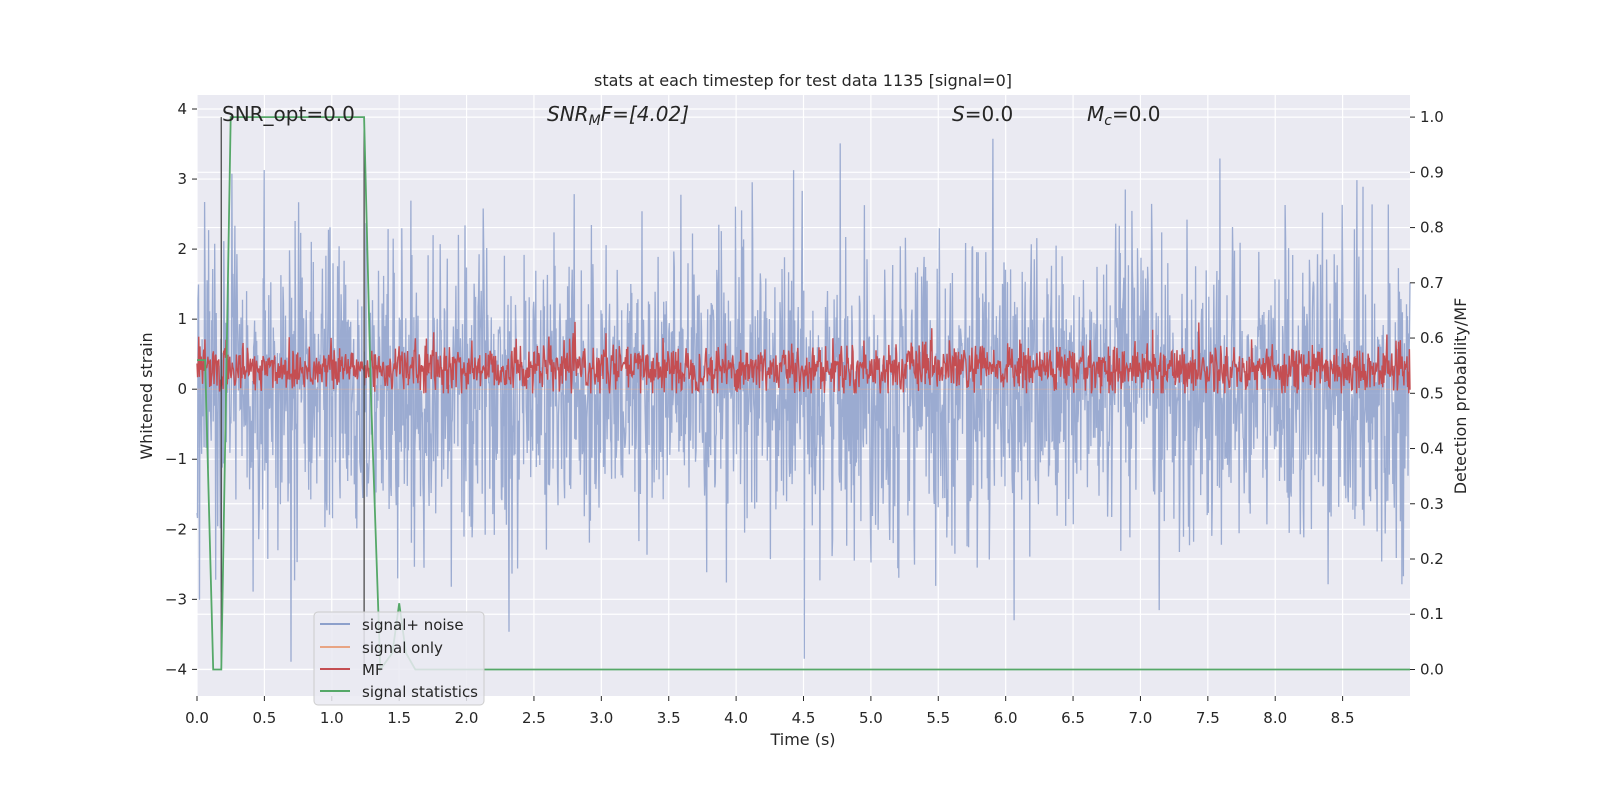 This screenshot has height=800, width=1600. What do you see at coordinates (871, 718) in the screenshot?
I see `x-tick-label: 5.0` at bounding box center [871, 718].